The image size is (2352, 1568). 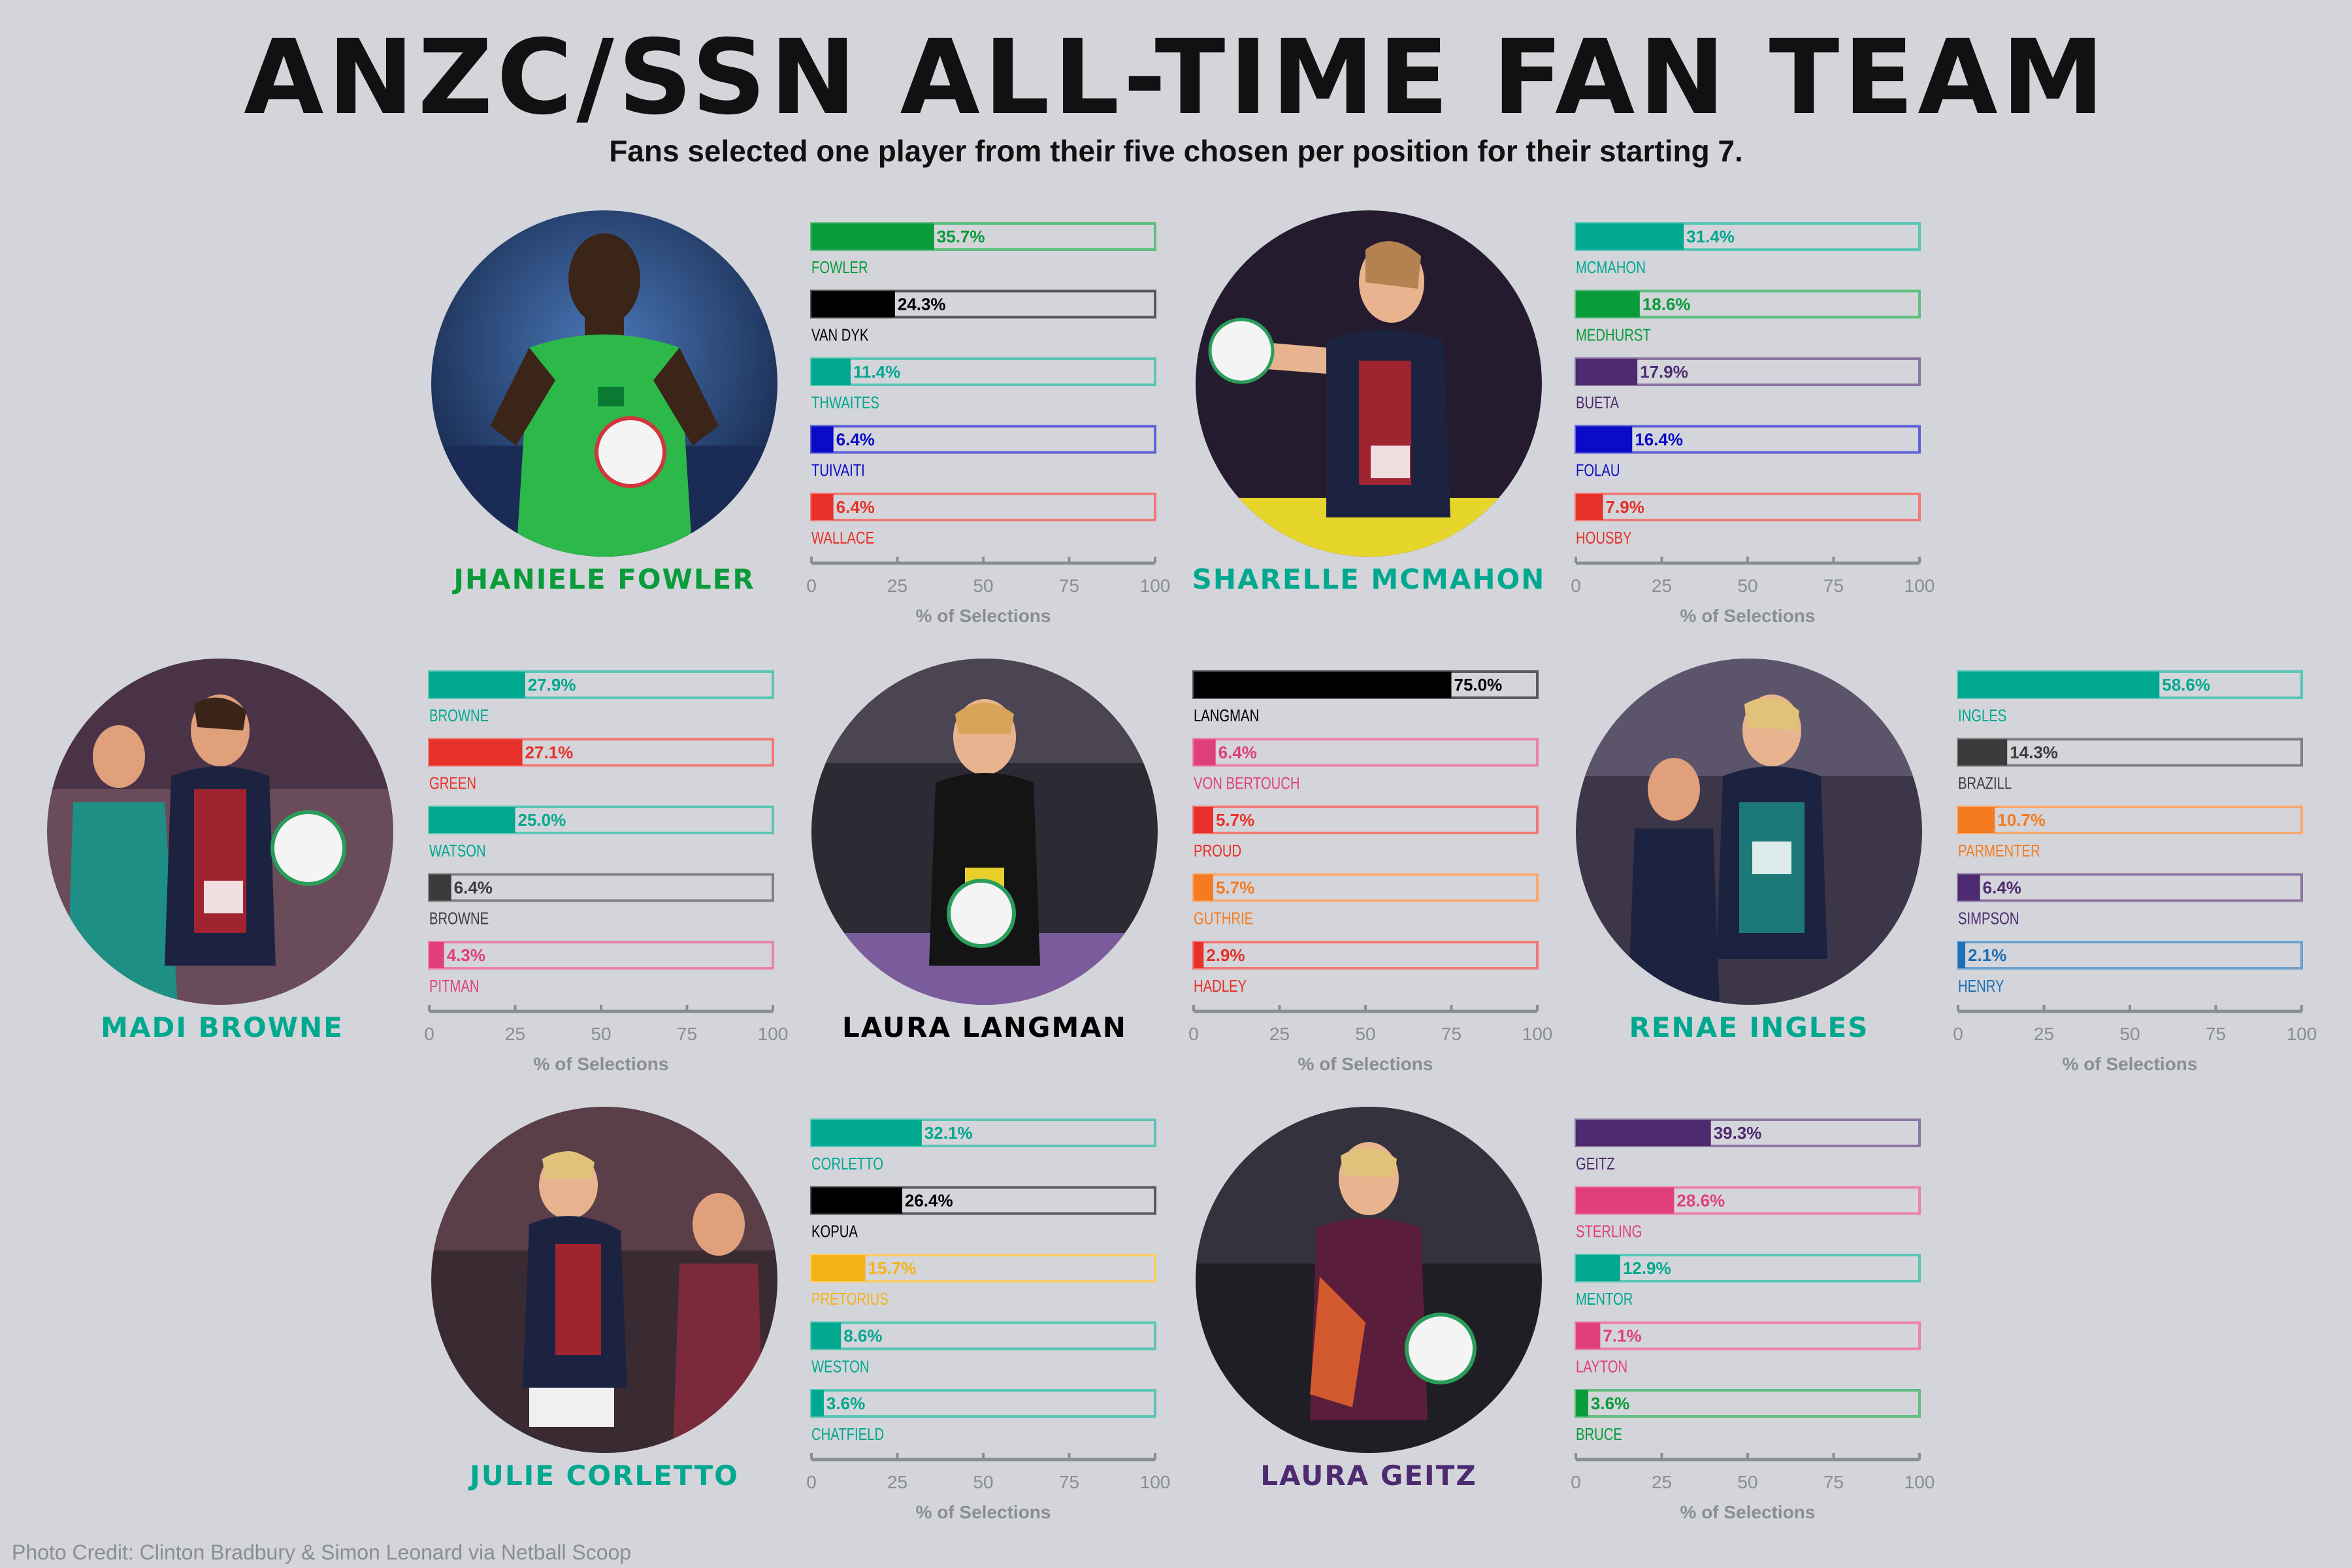 I want to click on data-label: 8.6%, so click(x=862, y=1336).